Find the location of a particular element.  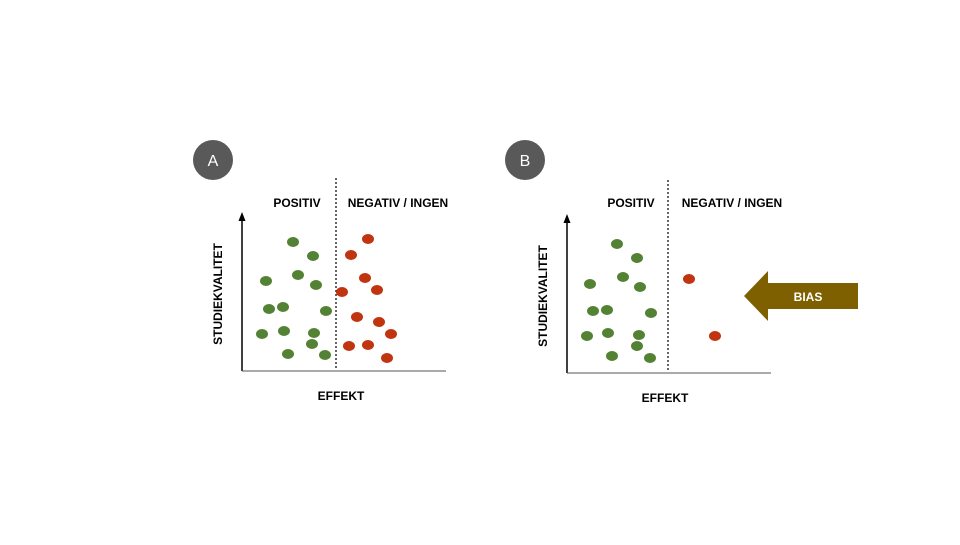

panel-a-dots is located at coordinates (326, 298).